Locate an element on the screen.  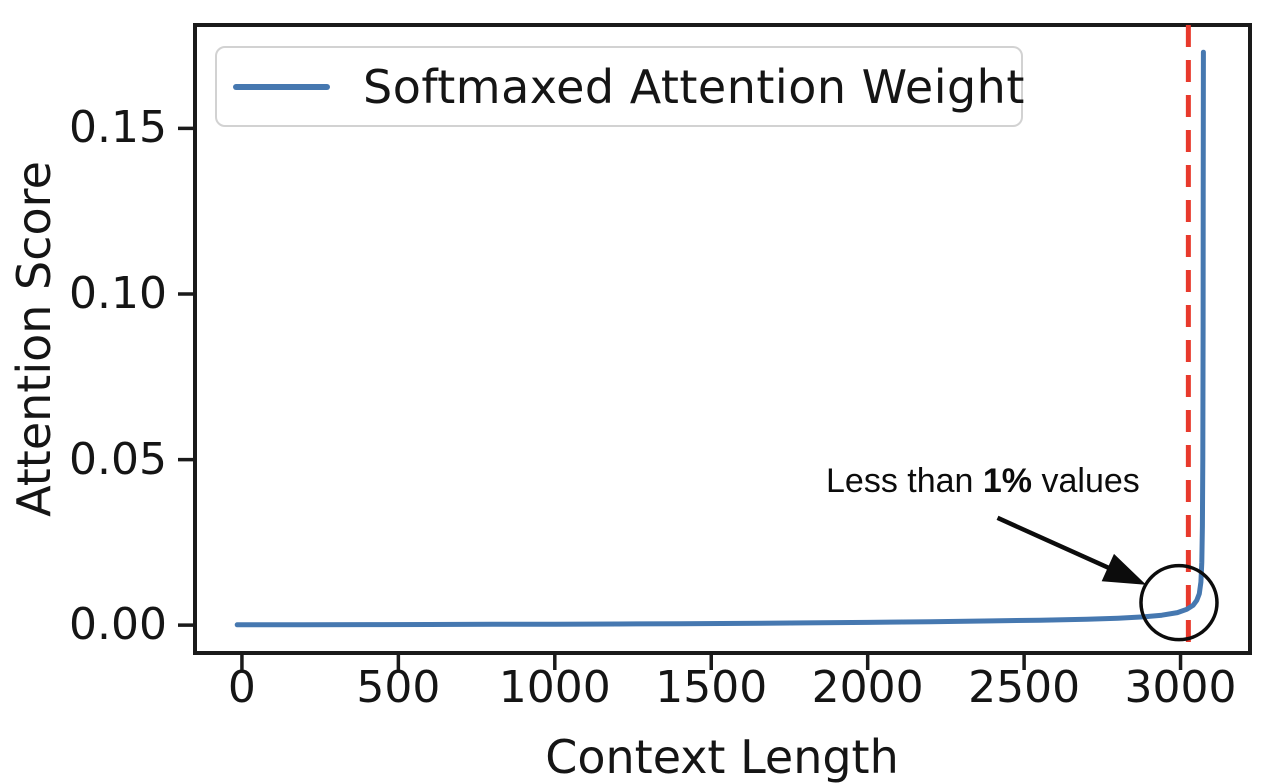
x-tick-label: 0 is located at coordinates (241, 687).